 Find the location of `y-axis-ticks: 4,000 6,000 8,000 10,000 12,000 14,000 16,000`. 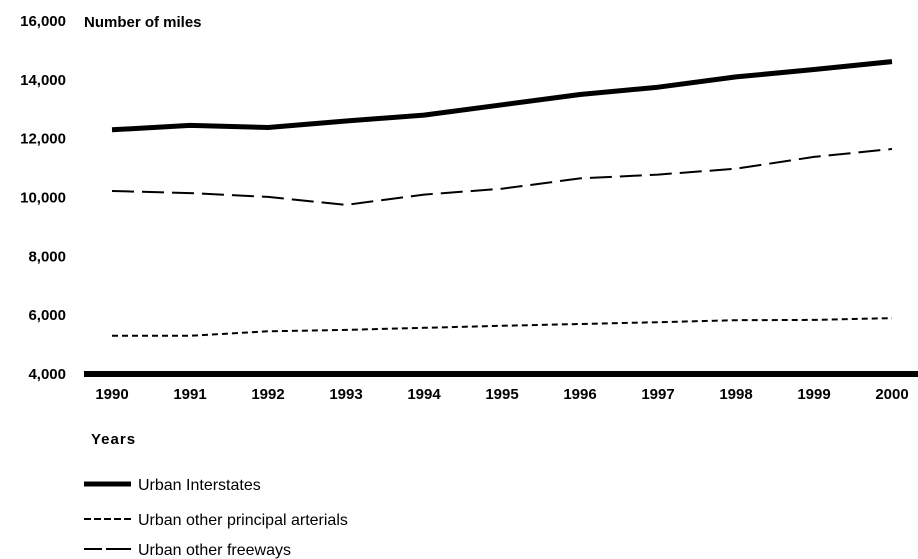

y-axis-ticks: 4,000 6,000 8,000 10,000 12,000 14,000 16,000 is located at coordinates (43, 198).